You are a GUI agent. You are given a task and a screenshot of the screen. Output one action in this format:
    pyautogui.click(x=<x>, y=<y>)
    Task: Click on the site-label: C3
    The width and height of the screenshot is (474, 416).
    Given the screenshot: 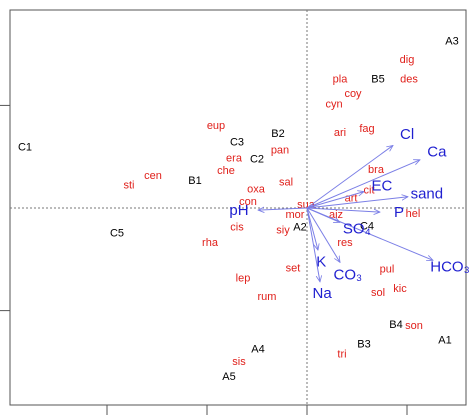 What is the action you would take?
    pyautogui.click(x=237, y=142)
    